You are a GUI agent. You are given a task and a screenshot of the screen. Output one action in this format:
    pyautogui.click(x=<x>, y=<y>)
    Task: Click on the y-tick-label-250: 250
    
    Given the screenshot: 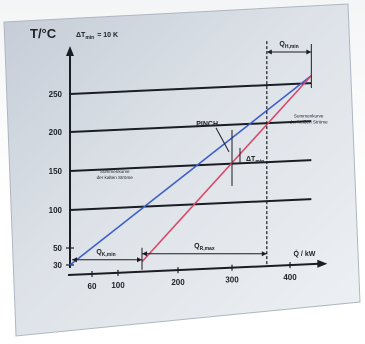 What is the action you would take?
    pyautogui.click(x=56, y=94)
    